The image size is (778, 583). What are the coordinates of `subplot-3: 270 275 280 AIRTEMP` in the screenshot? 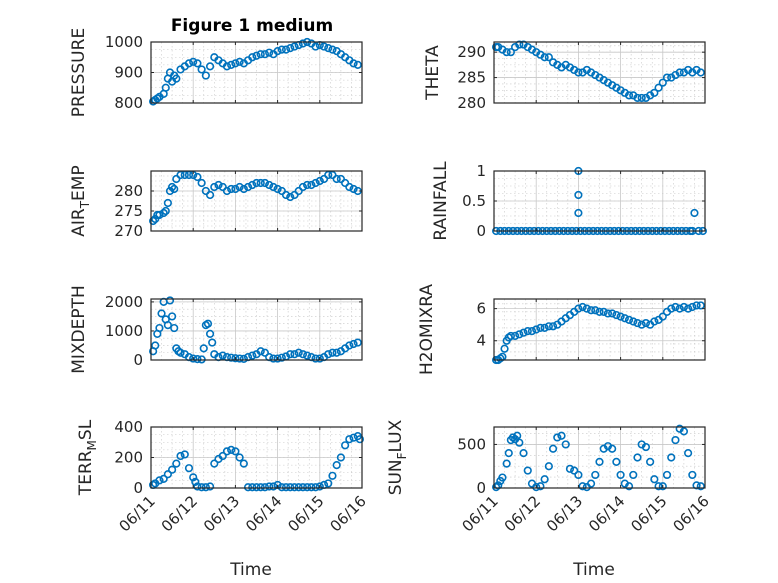 It's located at (216, 202).